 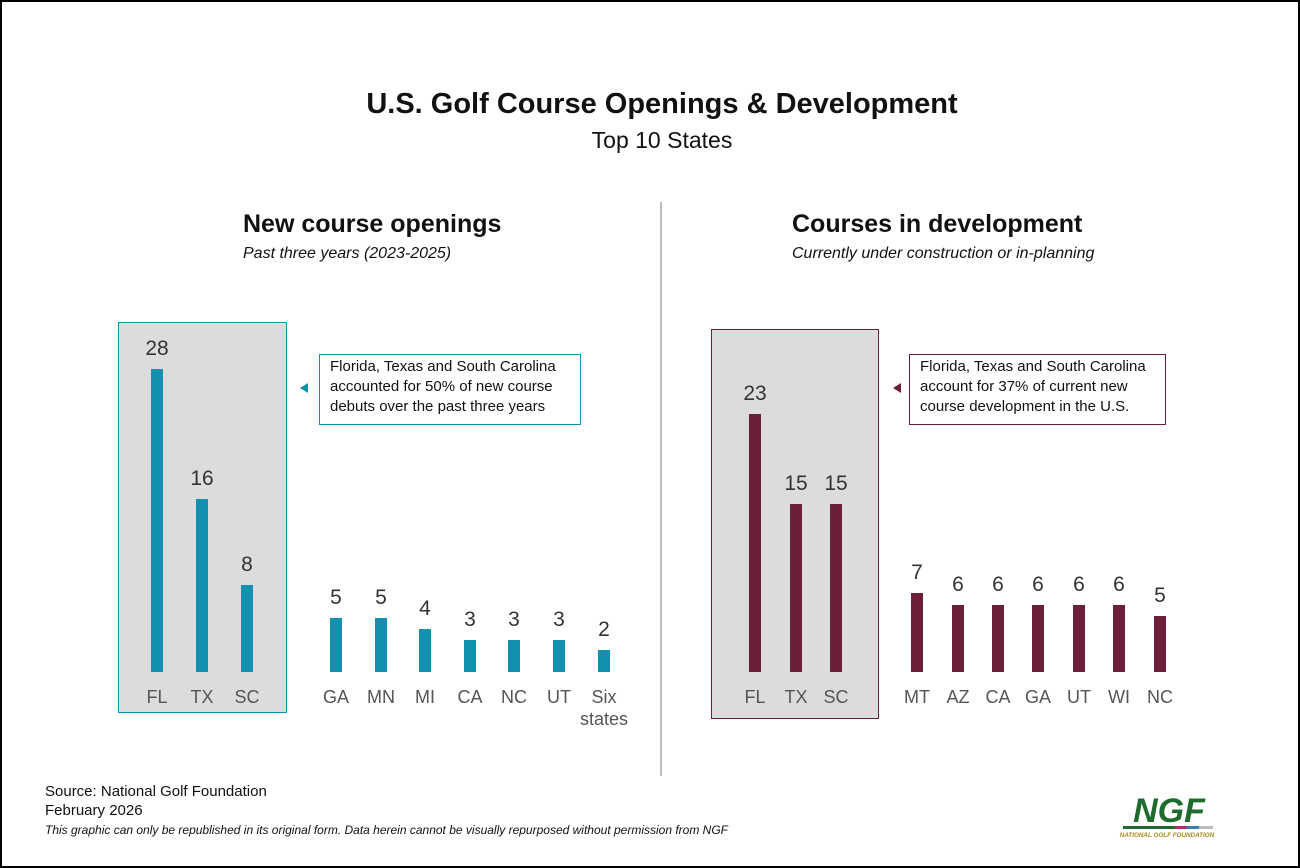 What do you see at coordinates (897, 388) in the screenshot?
I see `development-callout-arrow-icon` at bounding box center [897, 388].